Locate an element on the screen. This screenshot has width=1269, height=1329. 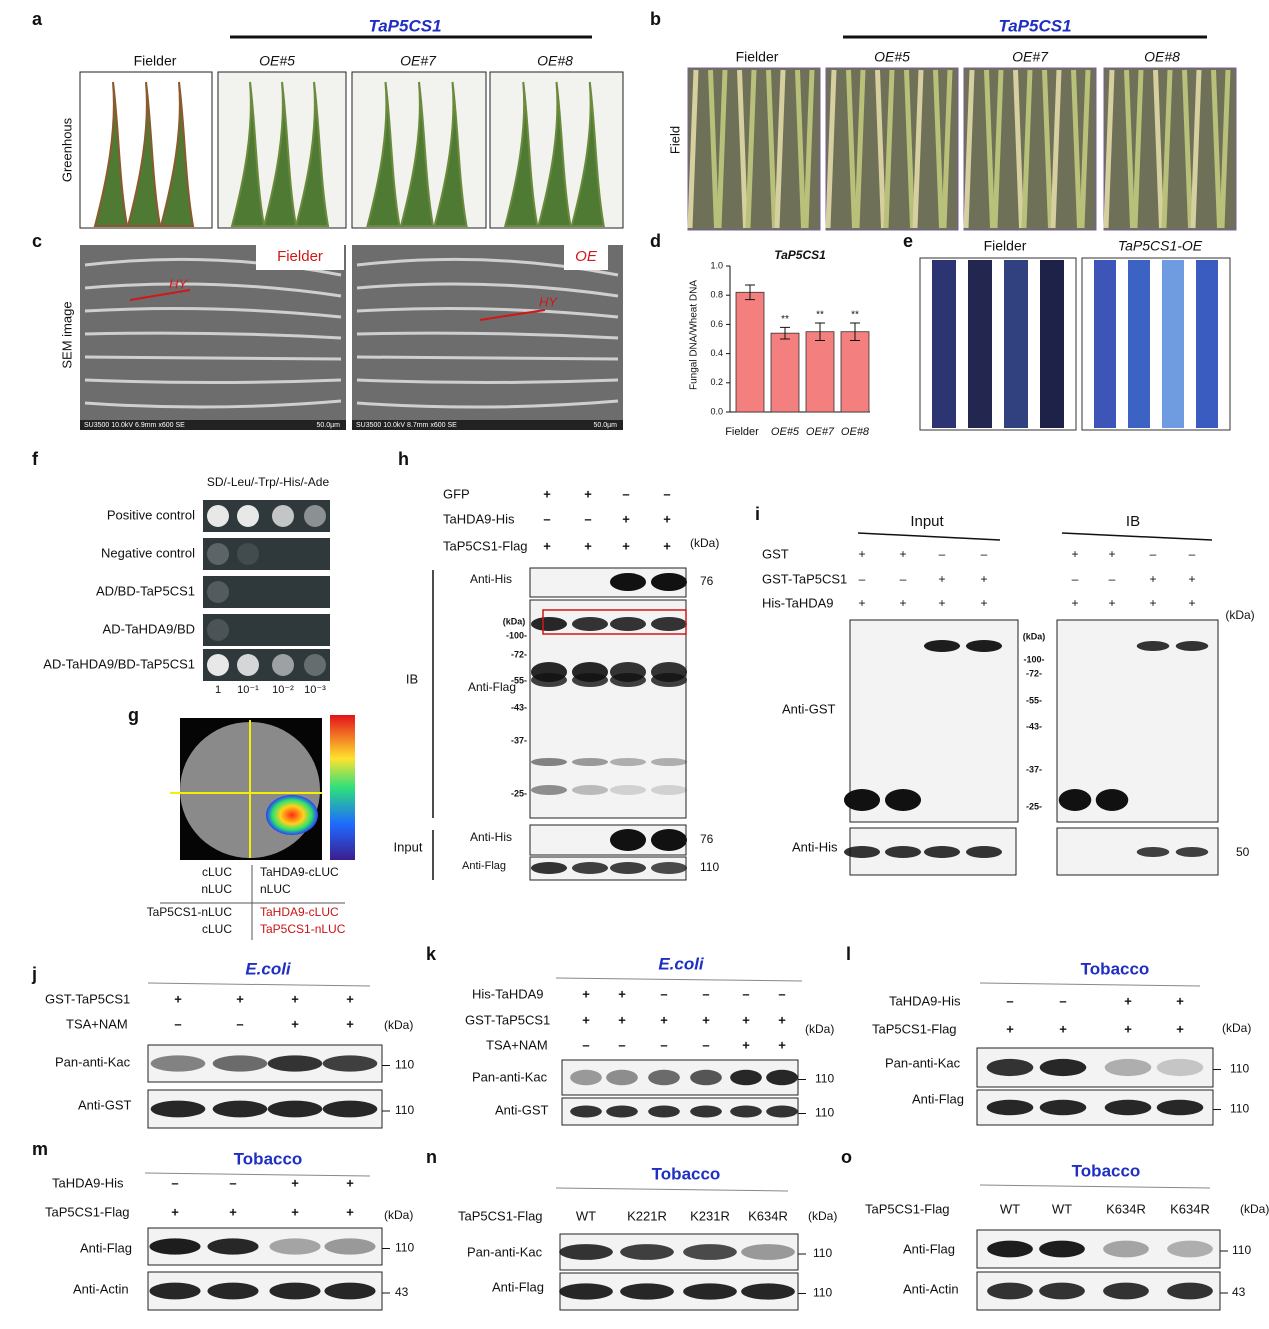
group-label: Input is located at coordinates (408, 846).